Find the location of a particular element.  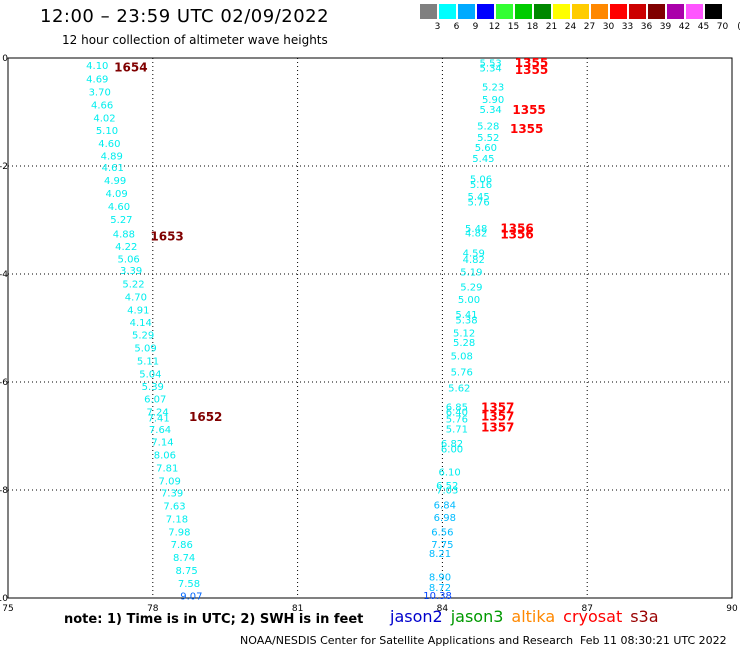

legend-jason3: jason3 is located at coordinates (477, 616).